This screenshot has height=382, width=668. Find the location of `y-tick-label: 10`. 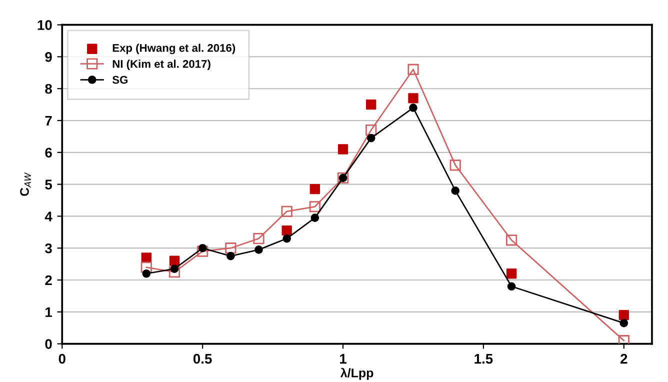

y-tick-label: 10 is located at coordinates (45, 25).